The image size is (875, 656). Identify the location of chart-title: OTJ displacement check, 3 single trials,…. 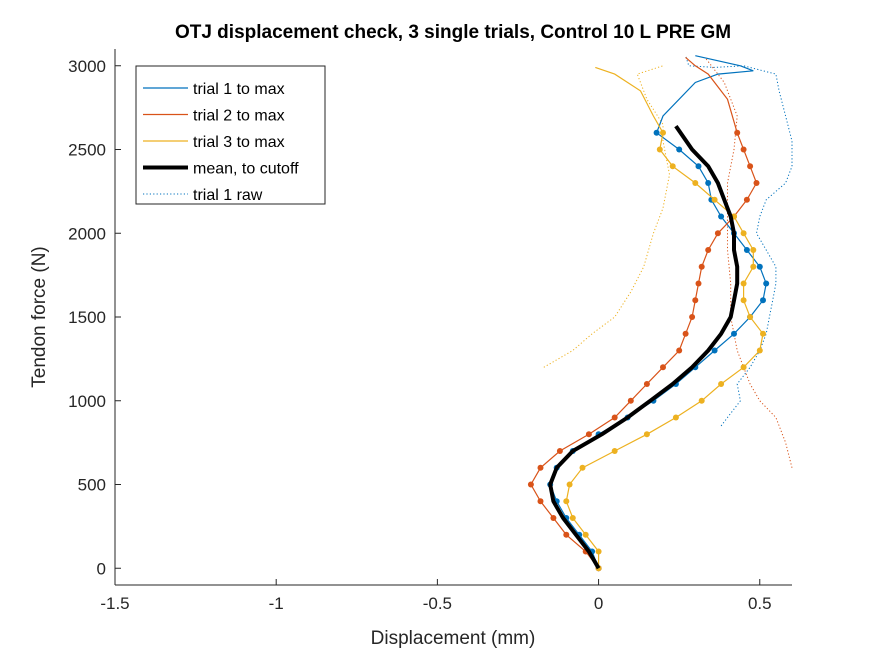
(453, 32).